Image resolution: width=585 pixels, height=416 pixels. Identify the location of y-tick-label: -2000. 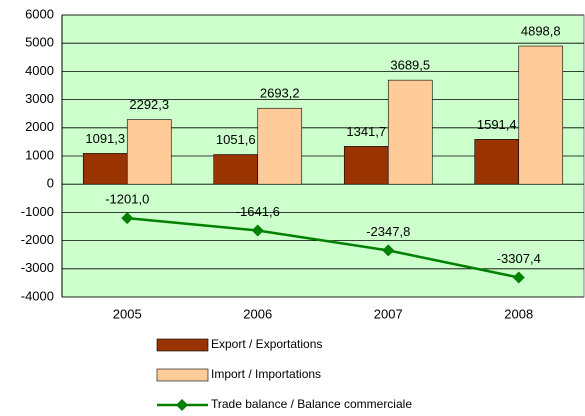
(37, 239).